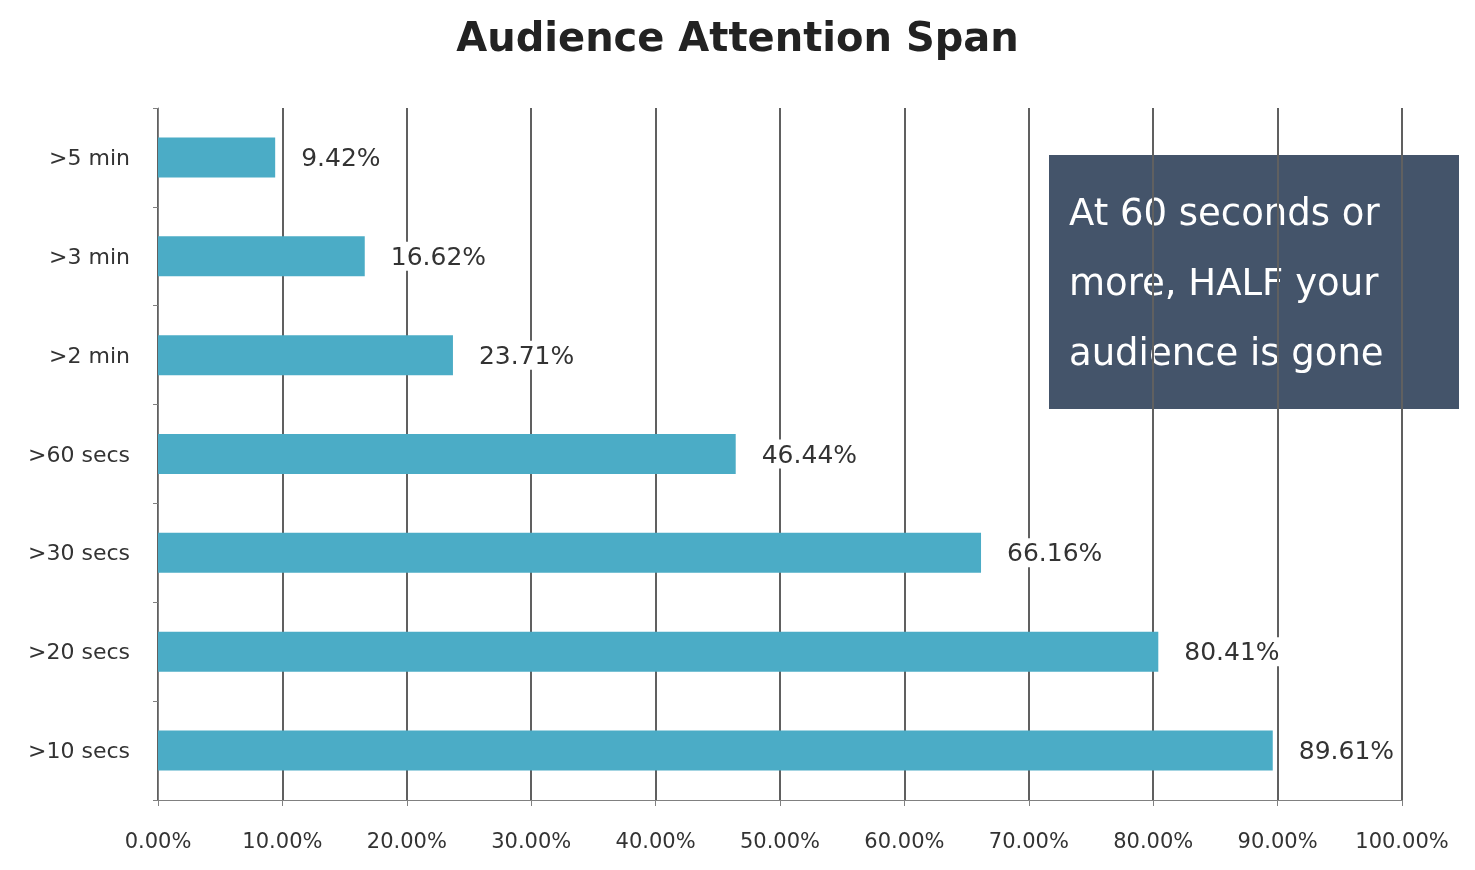 This screenshot has width=1475, height=870. What do you see at coordinates (1232, 652) in the screenshot?
I see `data-label: 80.41%` at bounding box center [1232, 652].